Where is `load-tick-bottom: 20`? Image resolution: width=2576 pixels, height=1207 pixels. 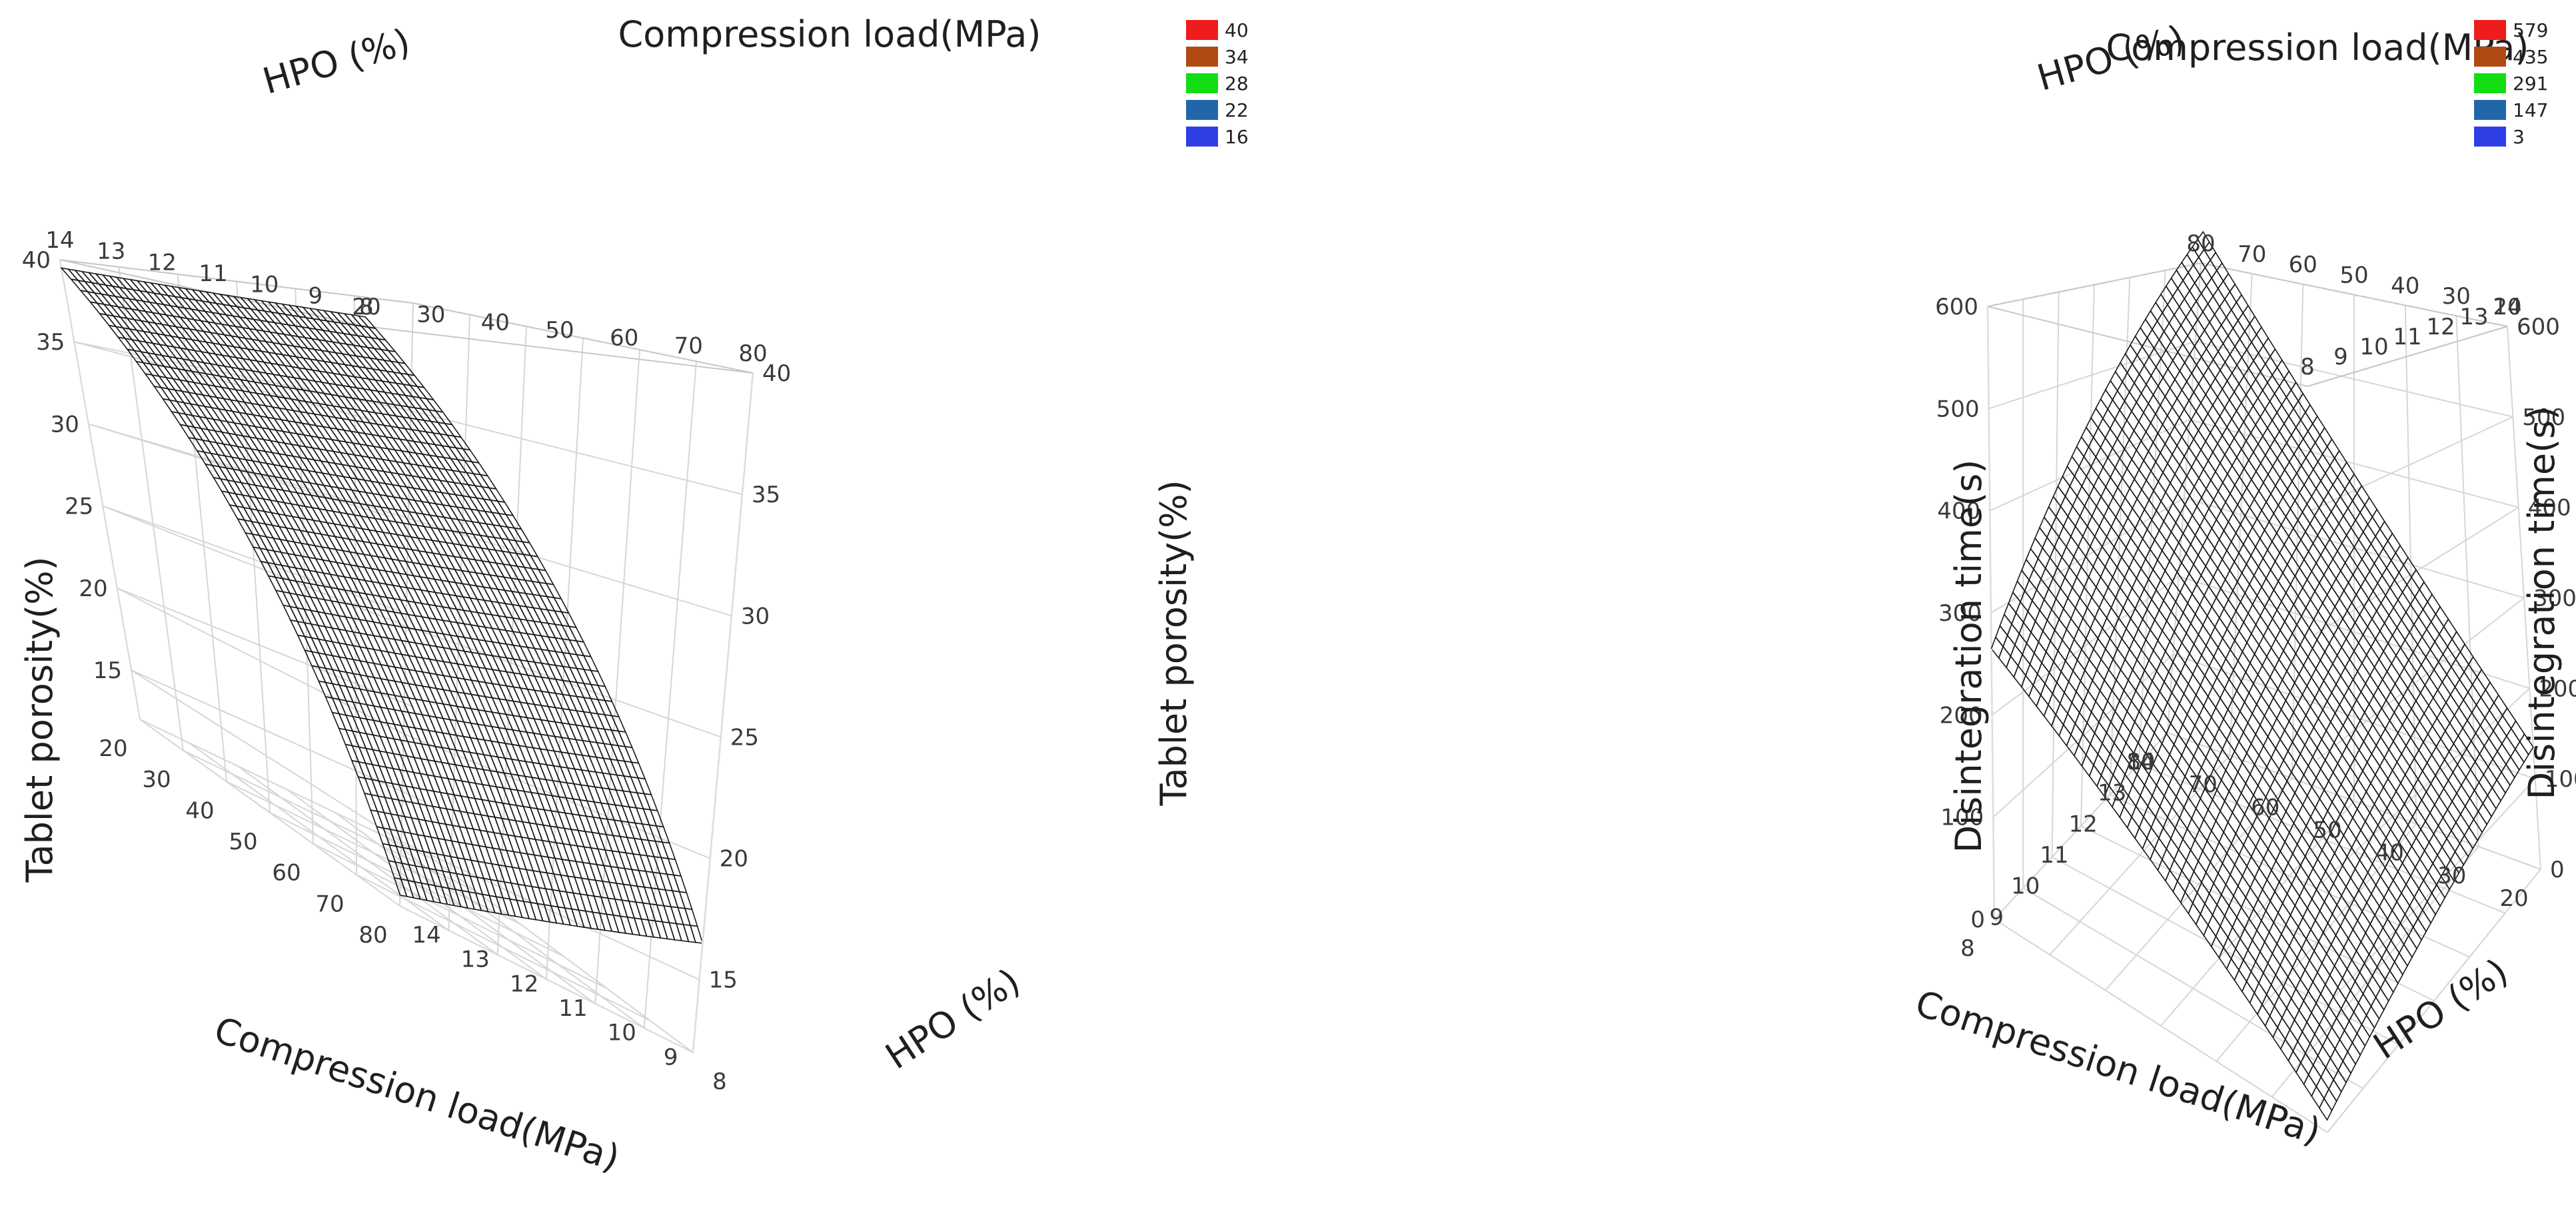
load-tick-bottom: 20 is located at coordinates (2514, 898).